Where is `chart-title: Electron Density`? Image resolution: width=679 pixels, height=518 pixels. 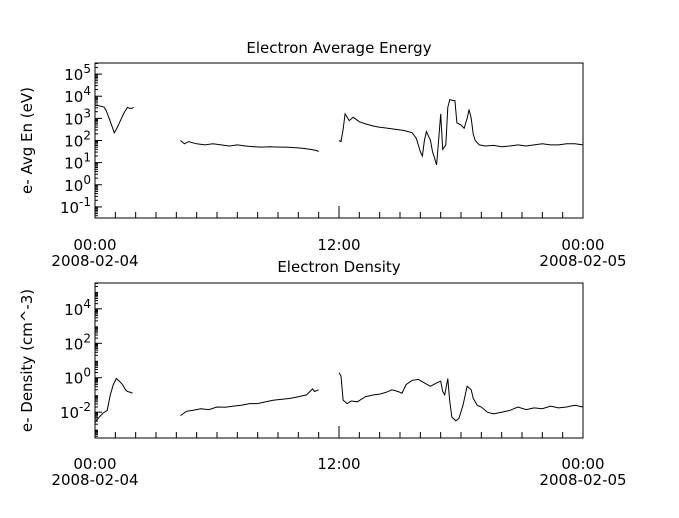
chart-title: Electron Density is located at coordinates (338, 267).